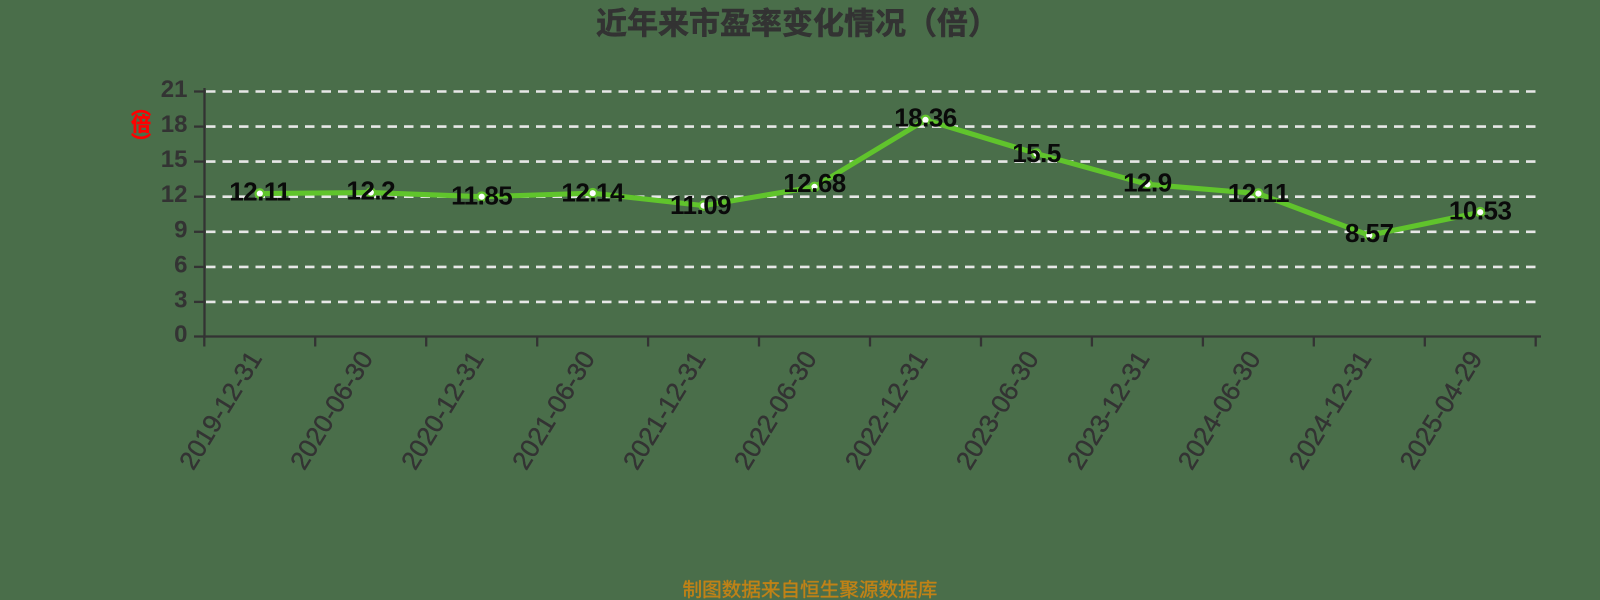  What do you see at coordinates (1369, 233) in the screenshot?
I see `svg-text: 8.57` at bounding box center [1369, 233].